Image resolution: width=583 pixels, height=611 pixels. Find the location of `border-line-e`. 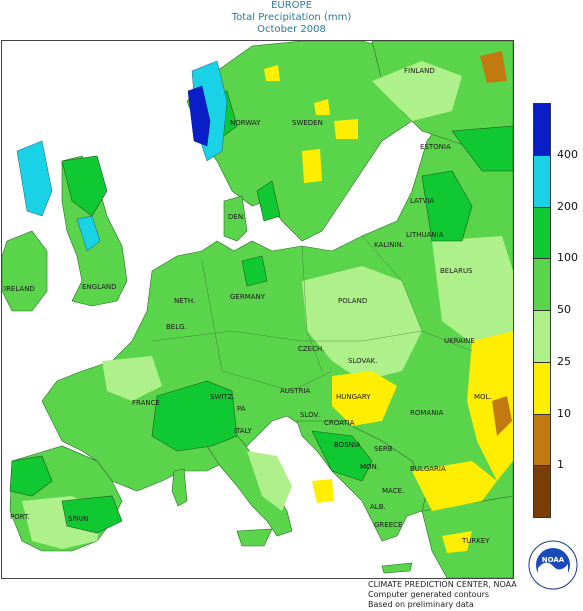

border-line-e is located at coordinates (79, 453).